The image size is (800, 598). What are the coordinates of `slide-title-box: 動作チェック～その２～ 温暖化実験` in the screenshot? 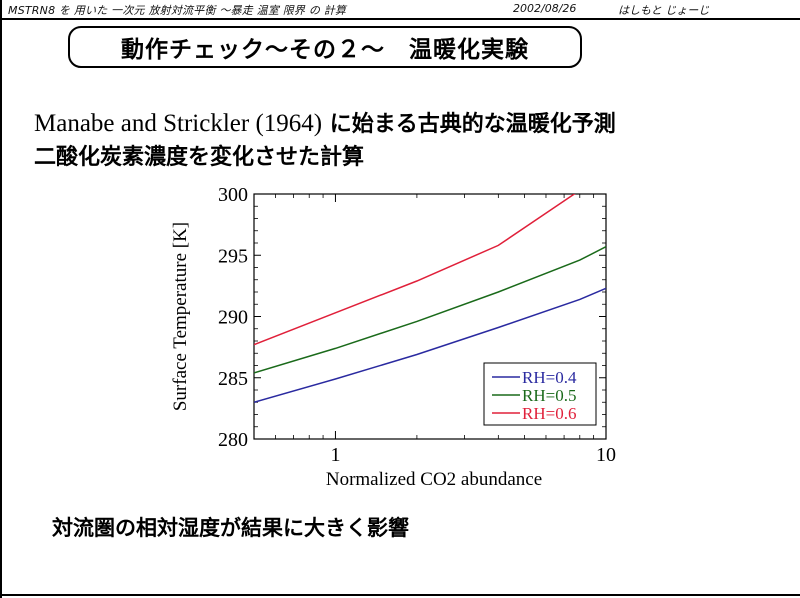 It's located at (325, 47).